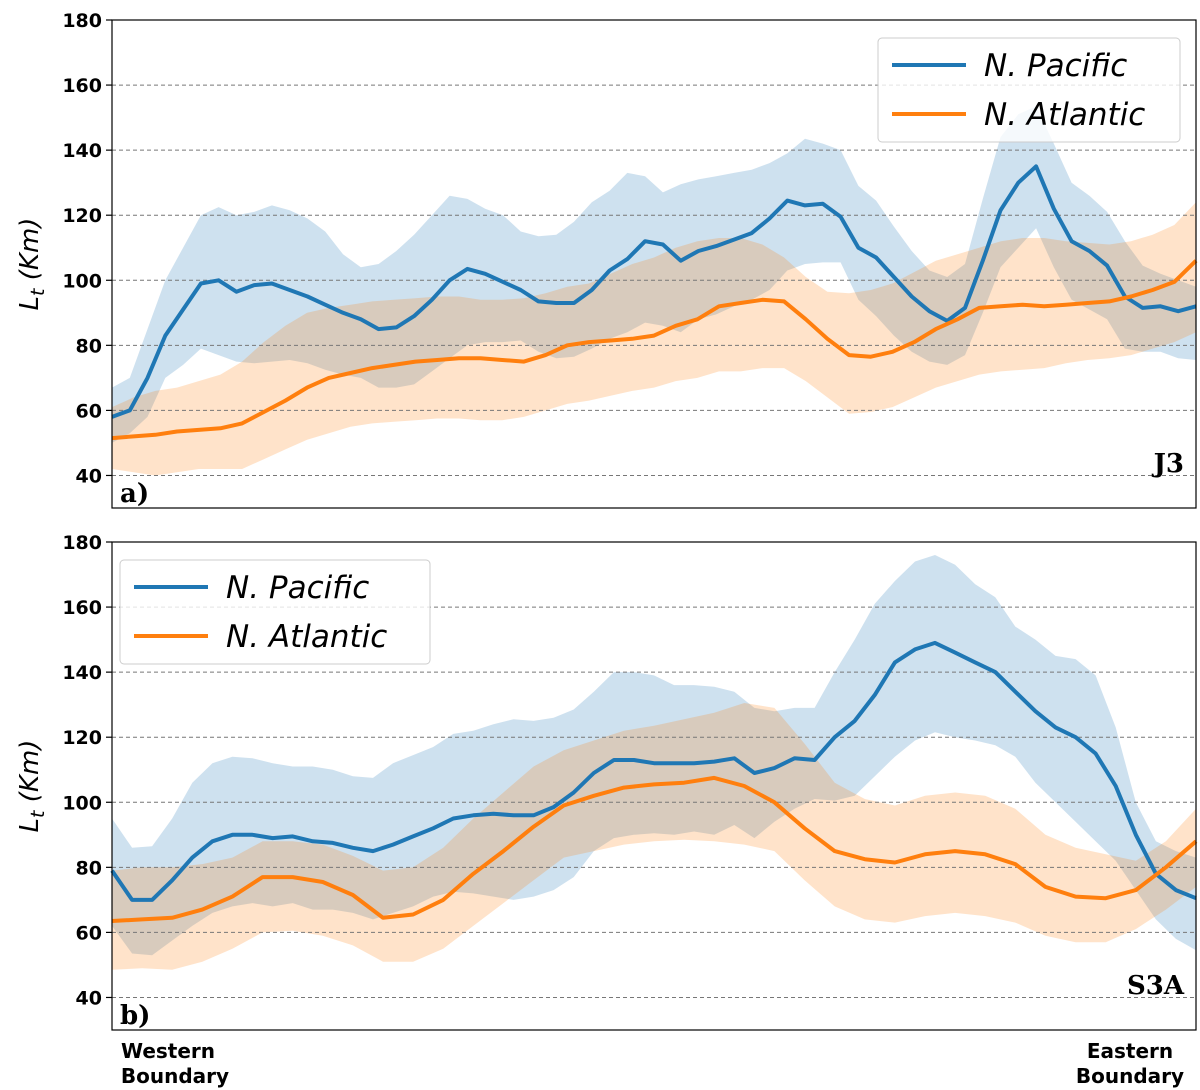 The width and height of the screenshot is (1200, 1090). What do you see at coordinates (87, 248) in the screenshot?
I see `panel-a-yticks: 40 60 80 100 120 140 160 180` at bounding box center [87, 248].